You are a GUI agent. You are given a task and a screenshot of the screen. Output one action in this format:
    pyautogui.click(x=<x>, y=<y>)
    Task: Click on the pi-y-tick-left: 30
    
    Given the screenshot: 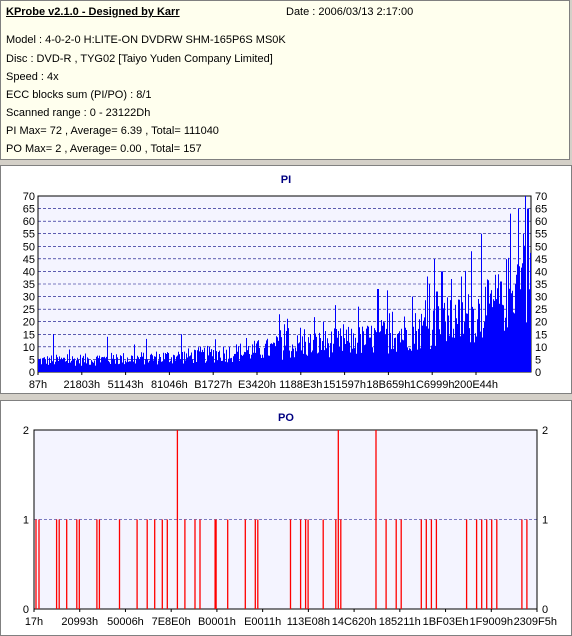 What is the action you would take?
    pyautogui.click(x=29, y=298)
    